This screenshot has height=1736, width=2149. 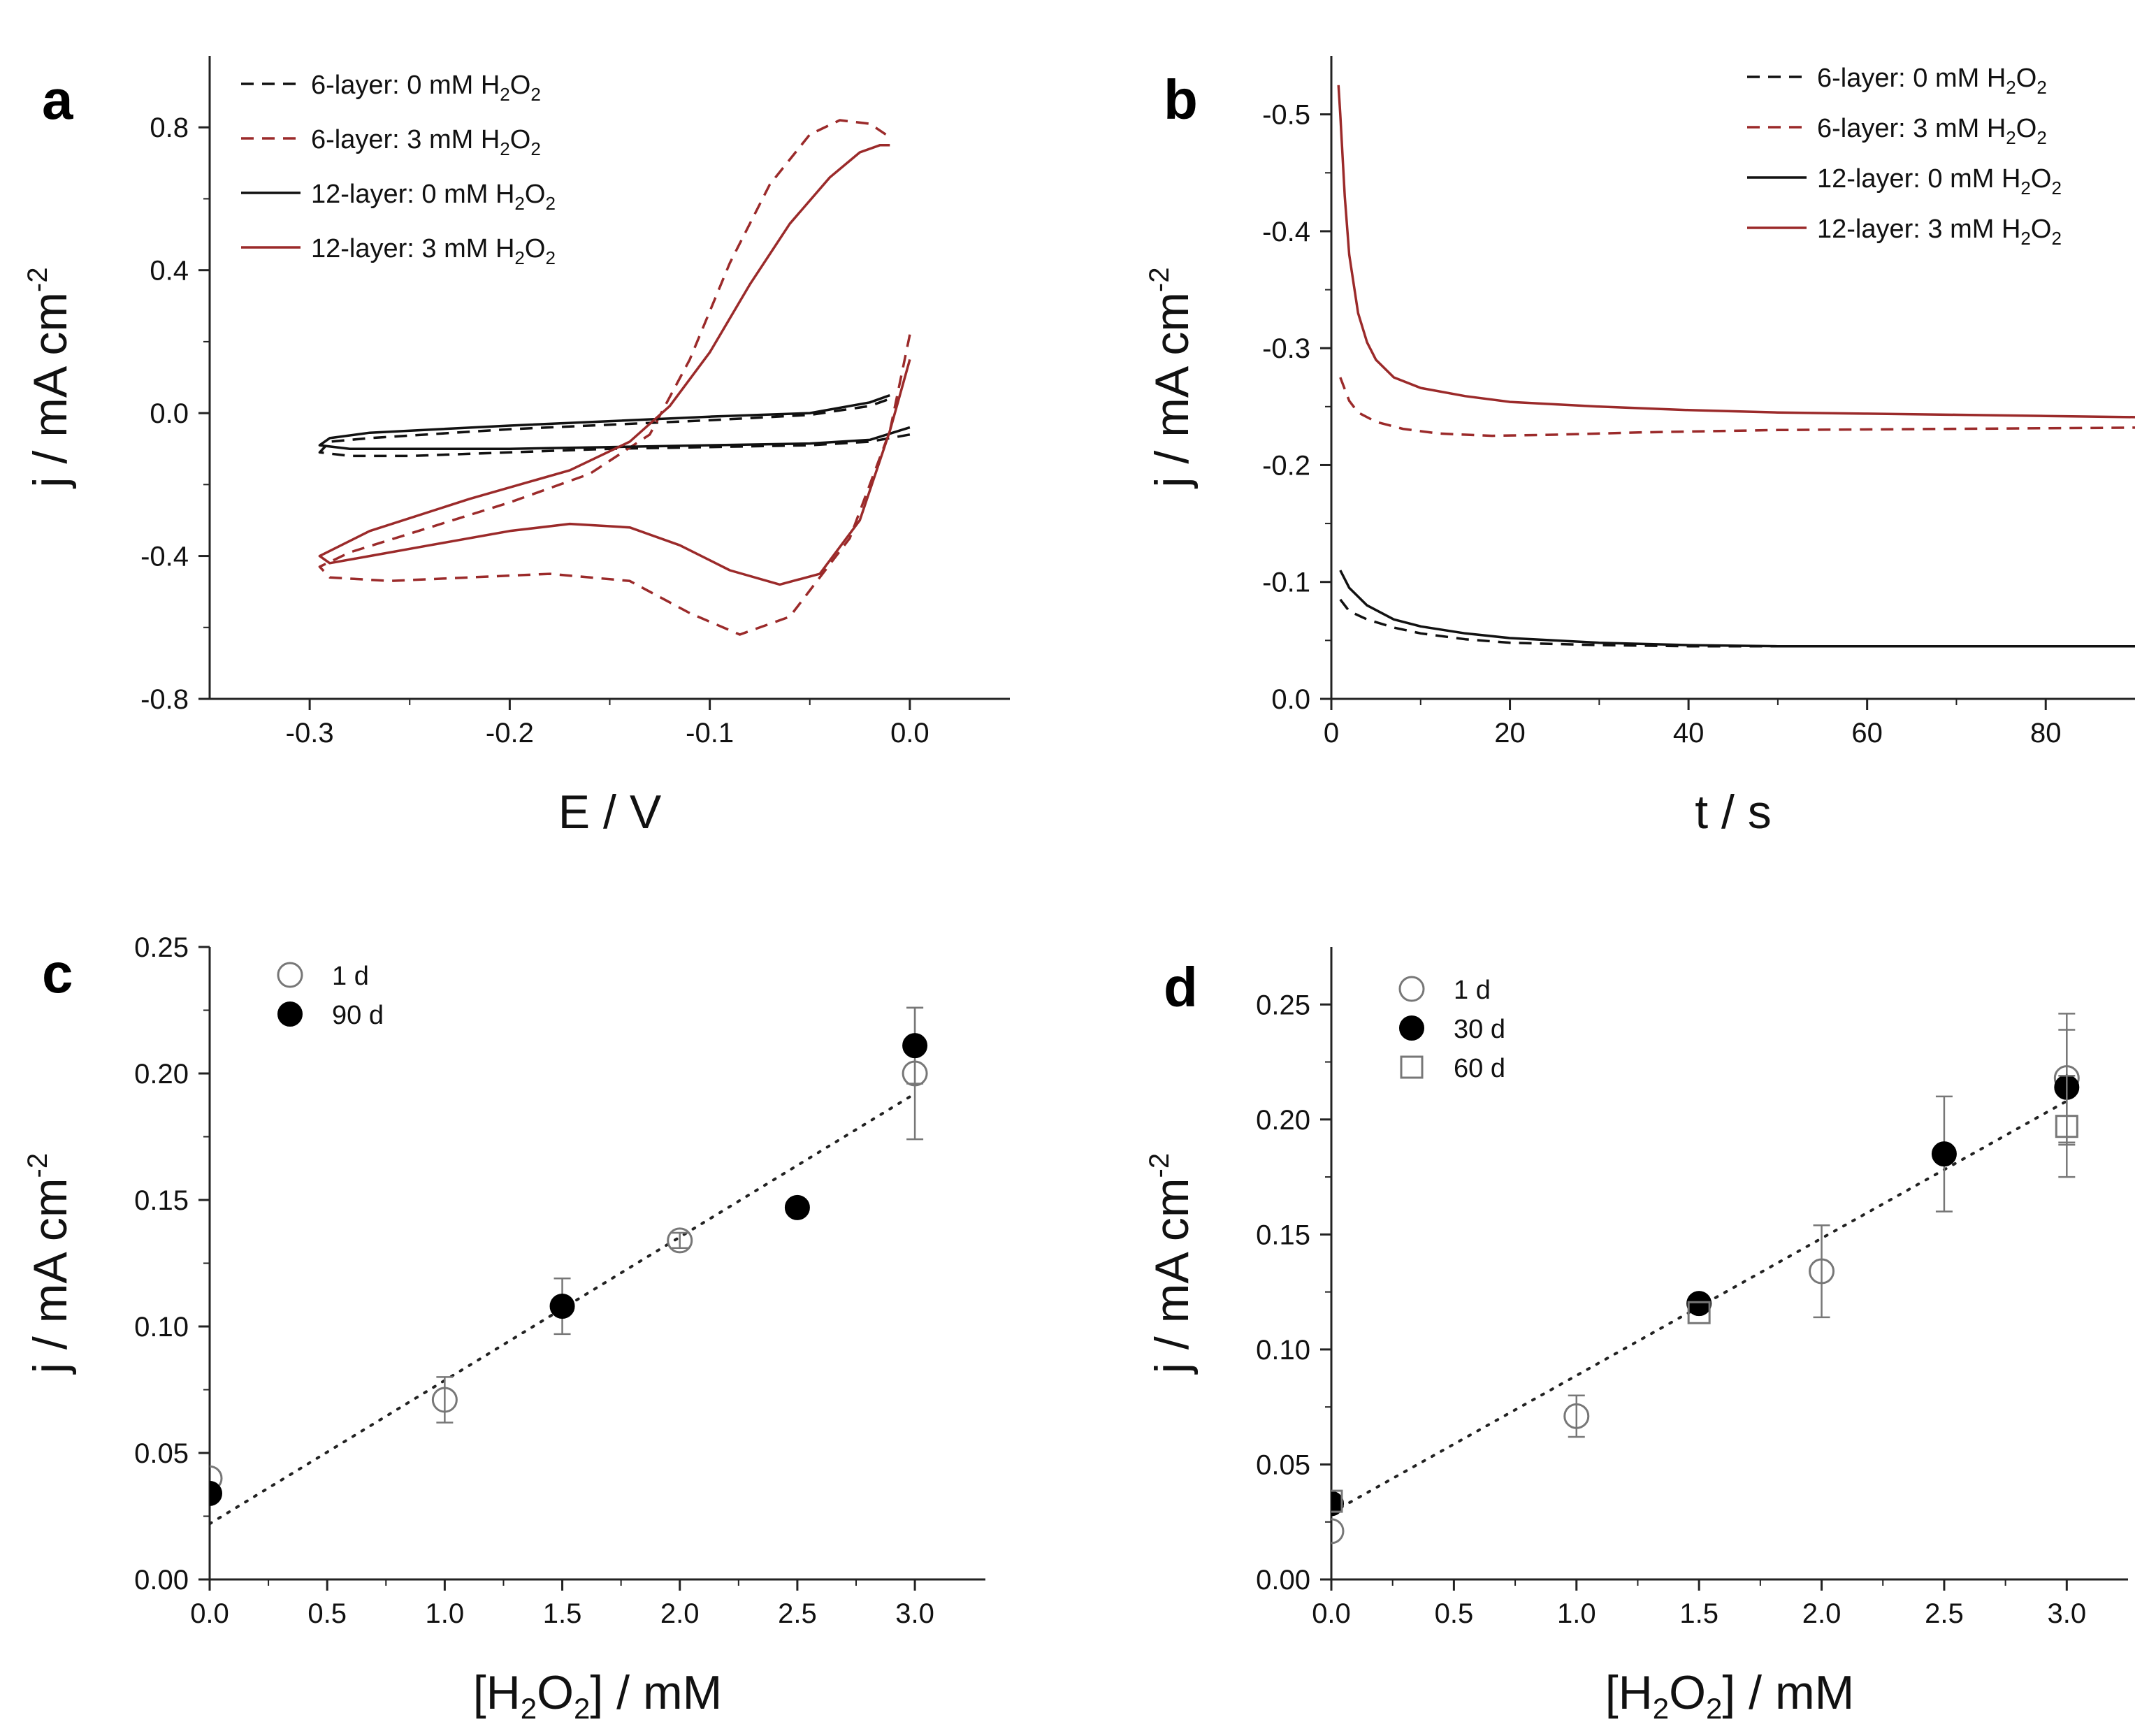 I want to click on x-axis-label-part: ] / mM, so click(x=656, y=1692).